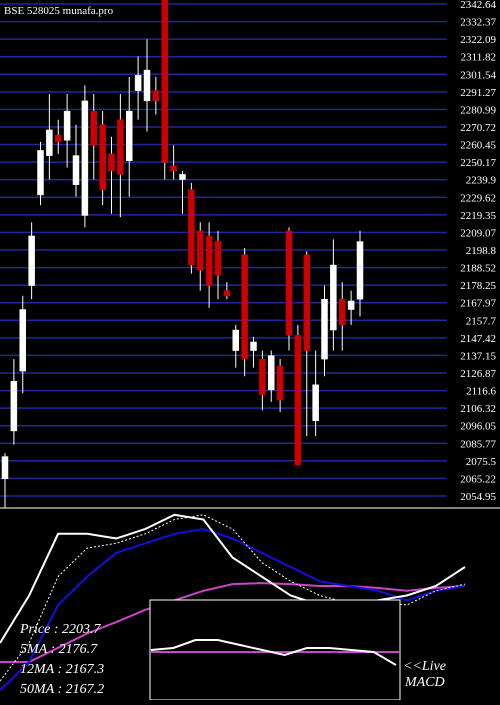  I want to click on indicator-line, so click(233, 622).